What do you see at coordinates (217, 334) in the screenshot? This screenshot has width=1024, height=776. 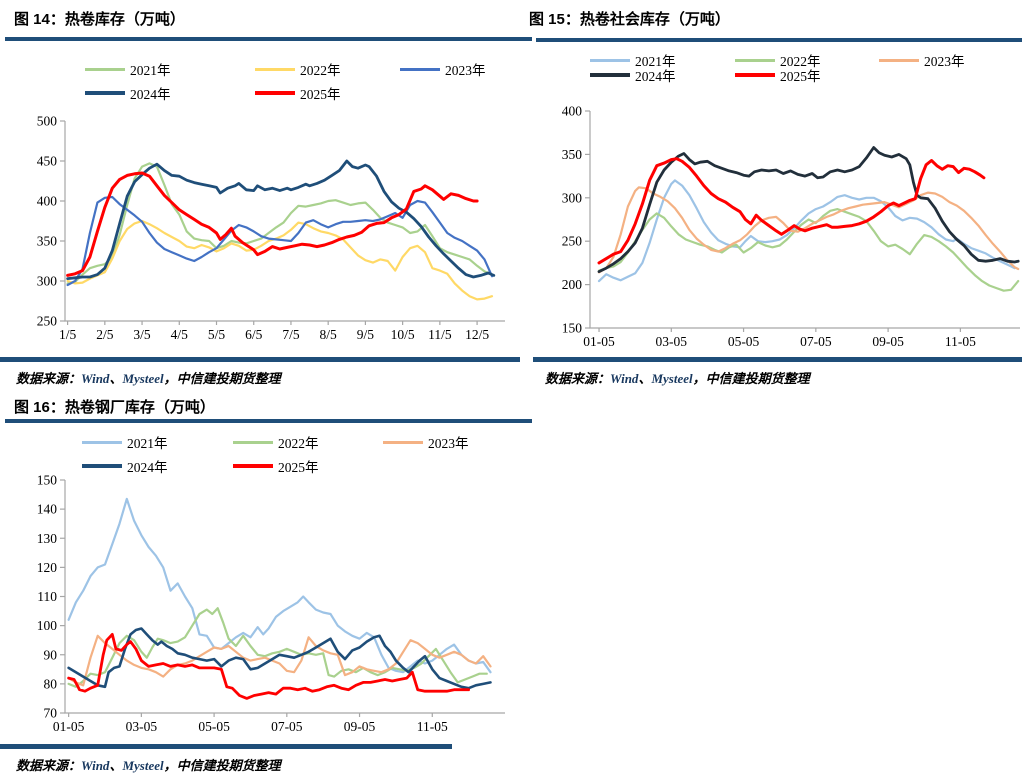 I see `x-tick-label: 5/5` at bounding box center [217, 334].